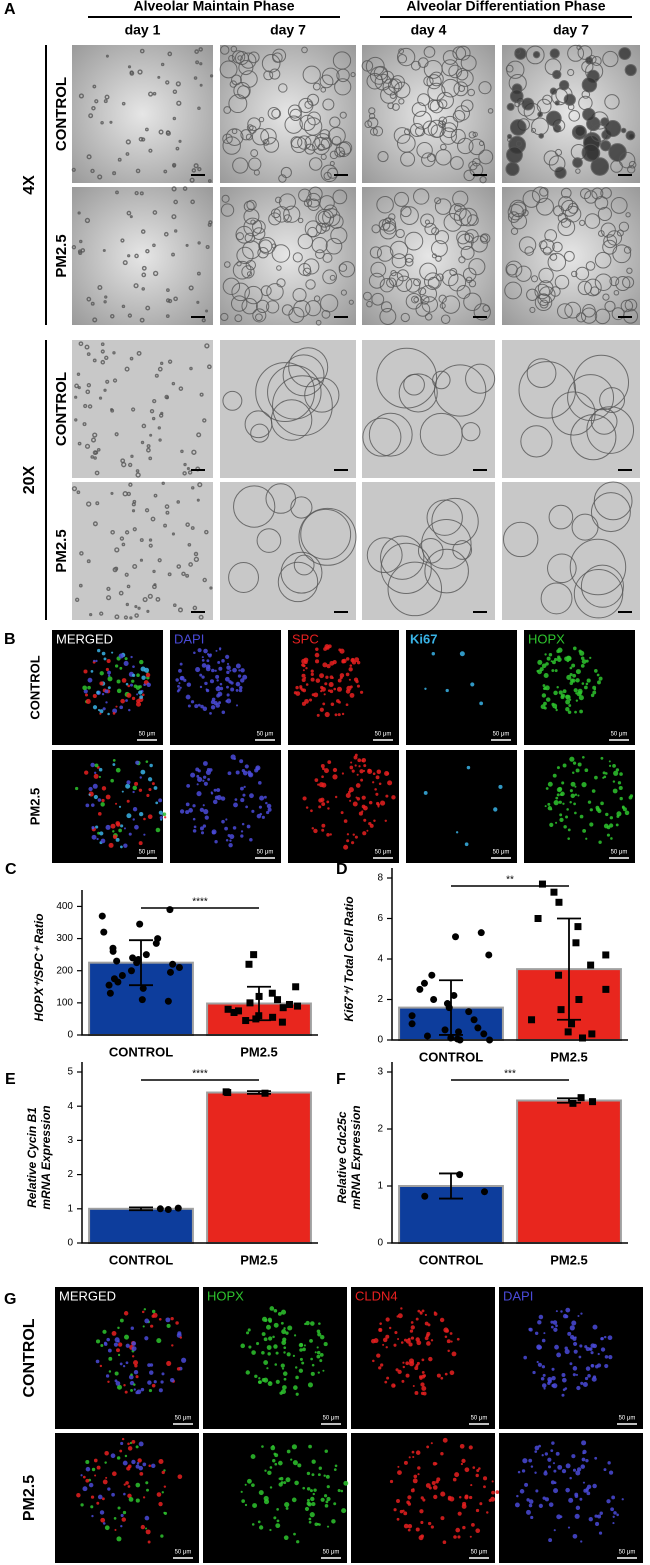 This screenshot has height=1565, width=650. What do you see at coordinates (571, 551) in the screenshot?
I see `micrograph-bg` at bounding box center [571, 551].